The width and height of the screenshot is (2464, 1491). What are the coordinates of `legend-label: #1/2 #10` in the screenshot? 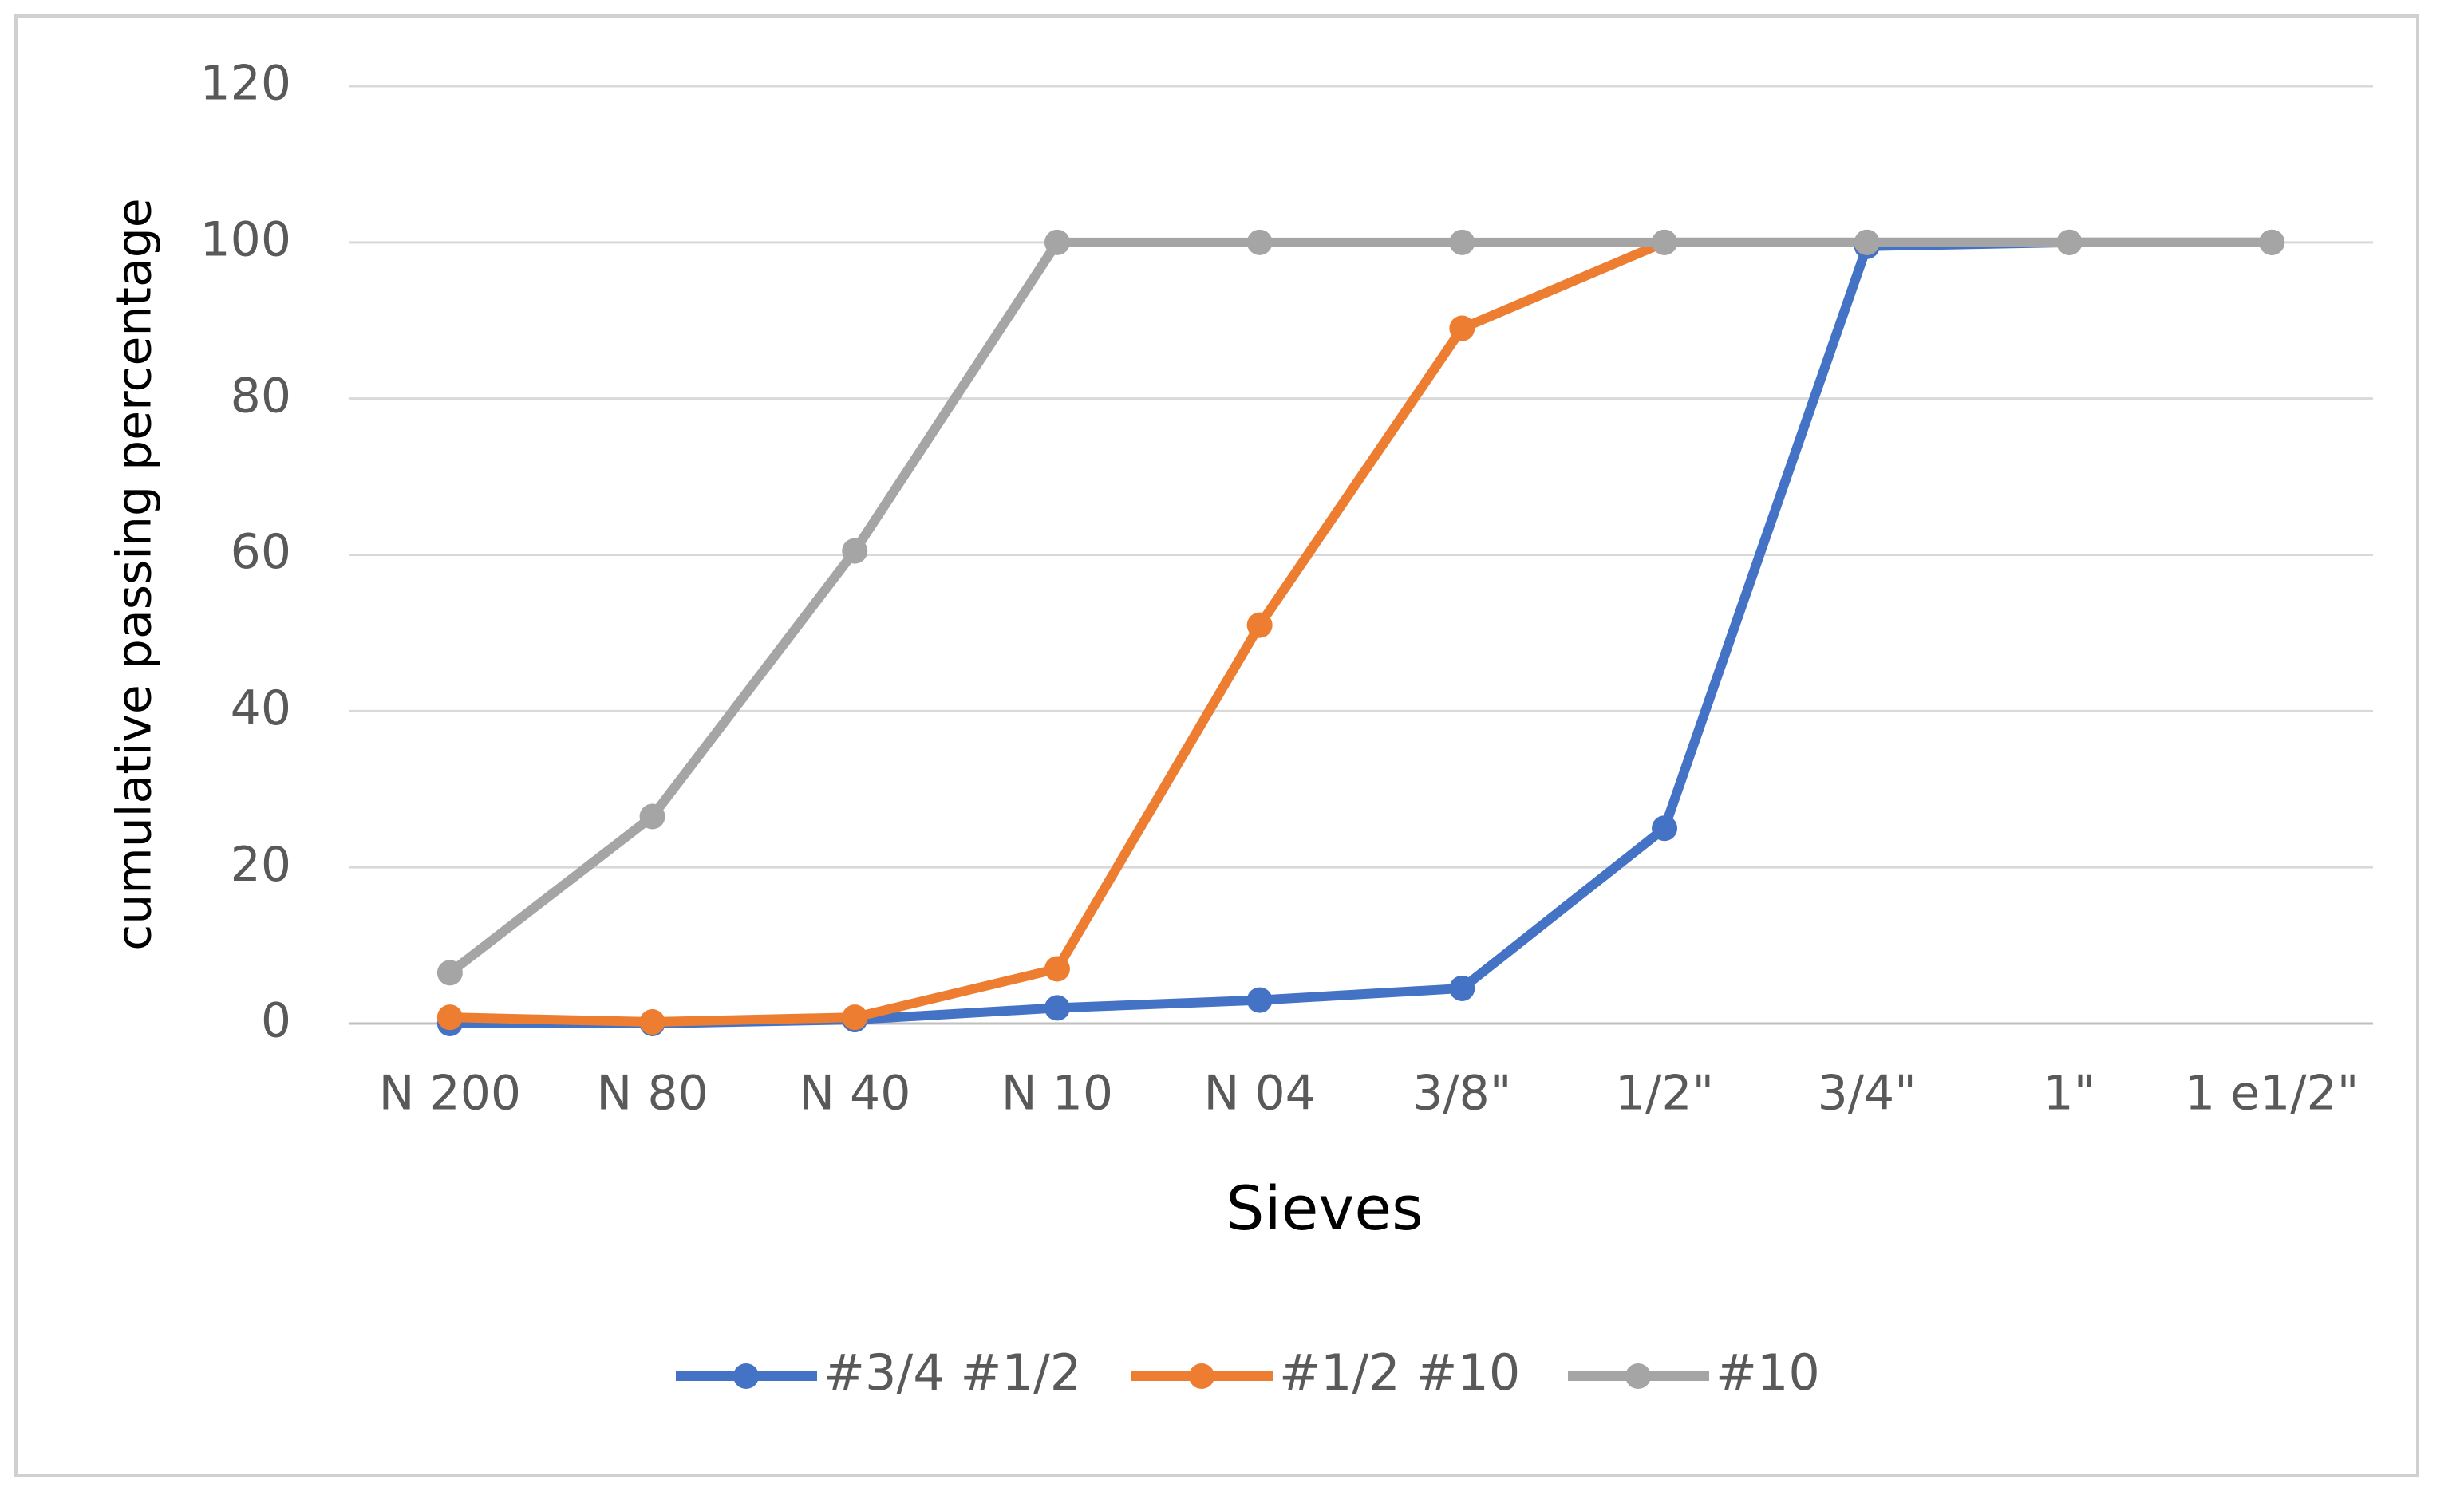 It's located at (1399, 1372).